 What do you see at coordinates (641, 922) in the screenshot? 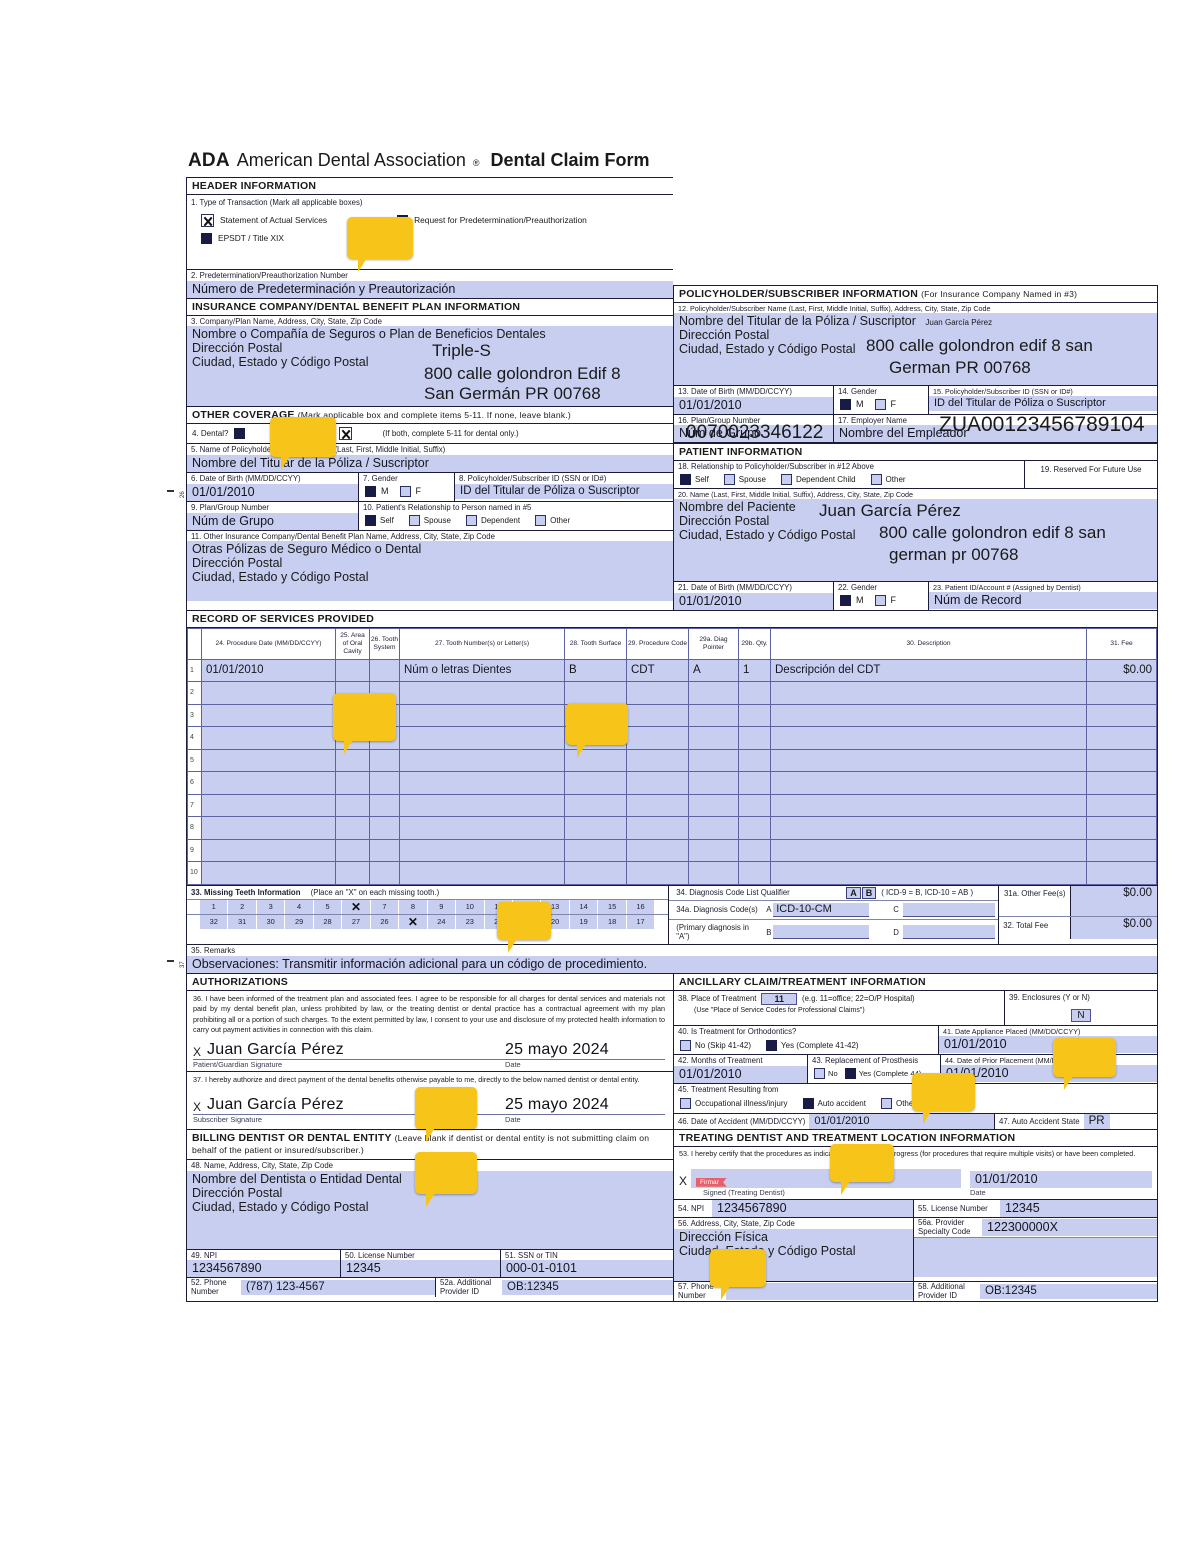
I see `tooth-17: 17` at bounding box center [641, 922].